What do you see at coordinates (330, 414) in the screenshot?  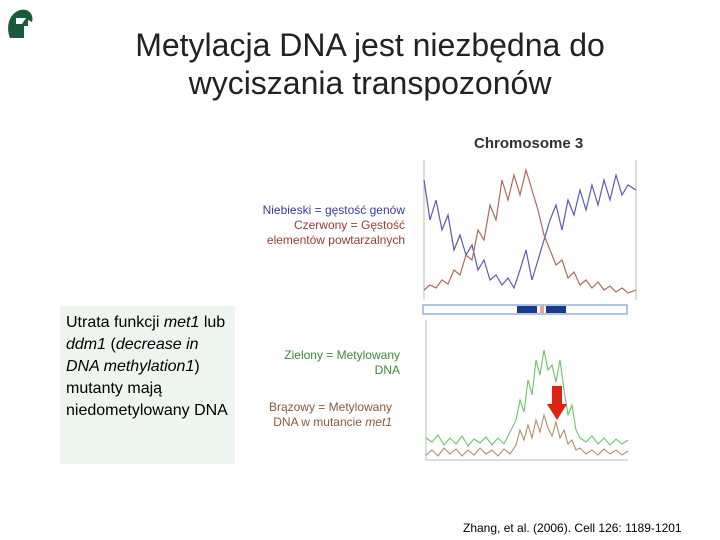 I see `legend-brown-prefix: Brązowy = Metylowany DNA w mutancie` at bounding box center [330, 414].